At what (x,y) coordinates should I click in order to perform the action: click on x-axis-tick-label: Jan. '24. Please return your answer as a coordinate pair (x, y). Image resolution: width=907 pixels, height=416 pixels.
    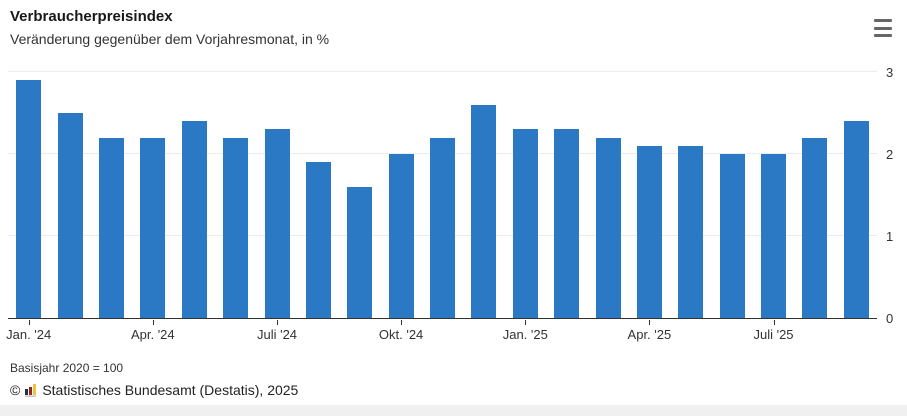
    Looking at the image, I should click on (29, 334).